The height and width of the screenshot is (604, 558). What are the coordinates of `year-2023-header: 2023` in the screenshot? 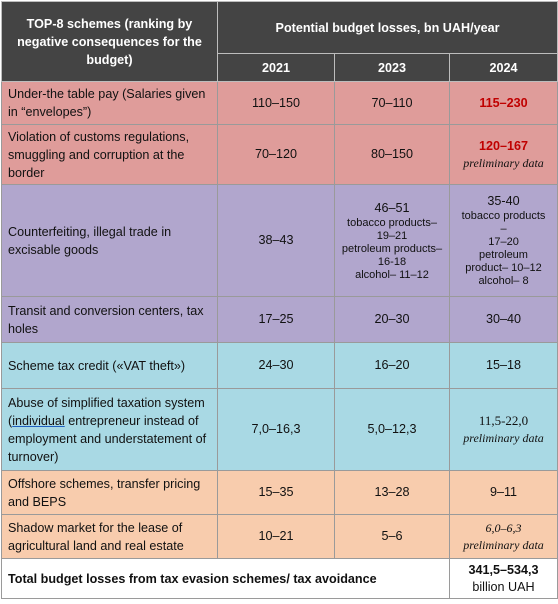 It's located at (392, 67).